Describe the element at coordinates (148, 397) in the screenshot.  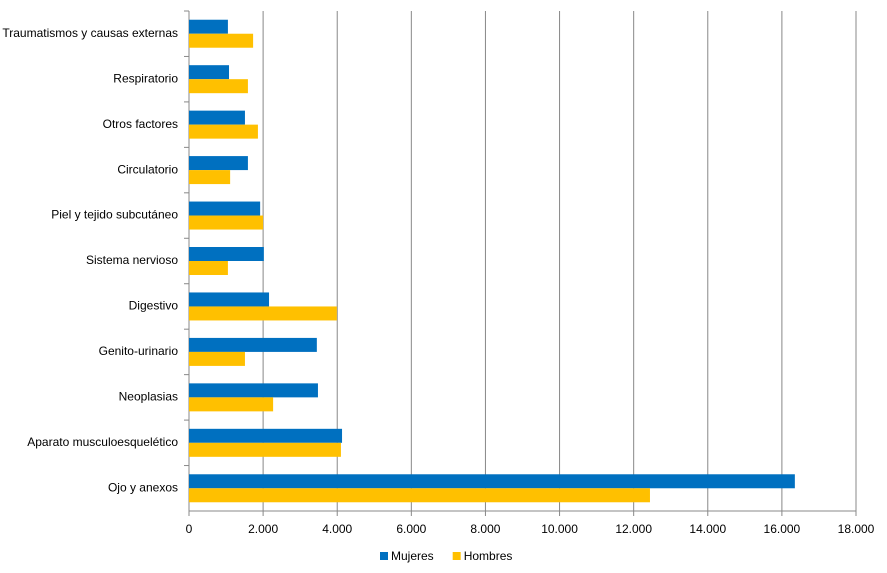
I see `y-tick-label: Neoplasias` at that location.